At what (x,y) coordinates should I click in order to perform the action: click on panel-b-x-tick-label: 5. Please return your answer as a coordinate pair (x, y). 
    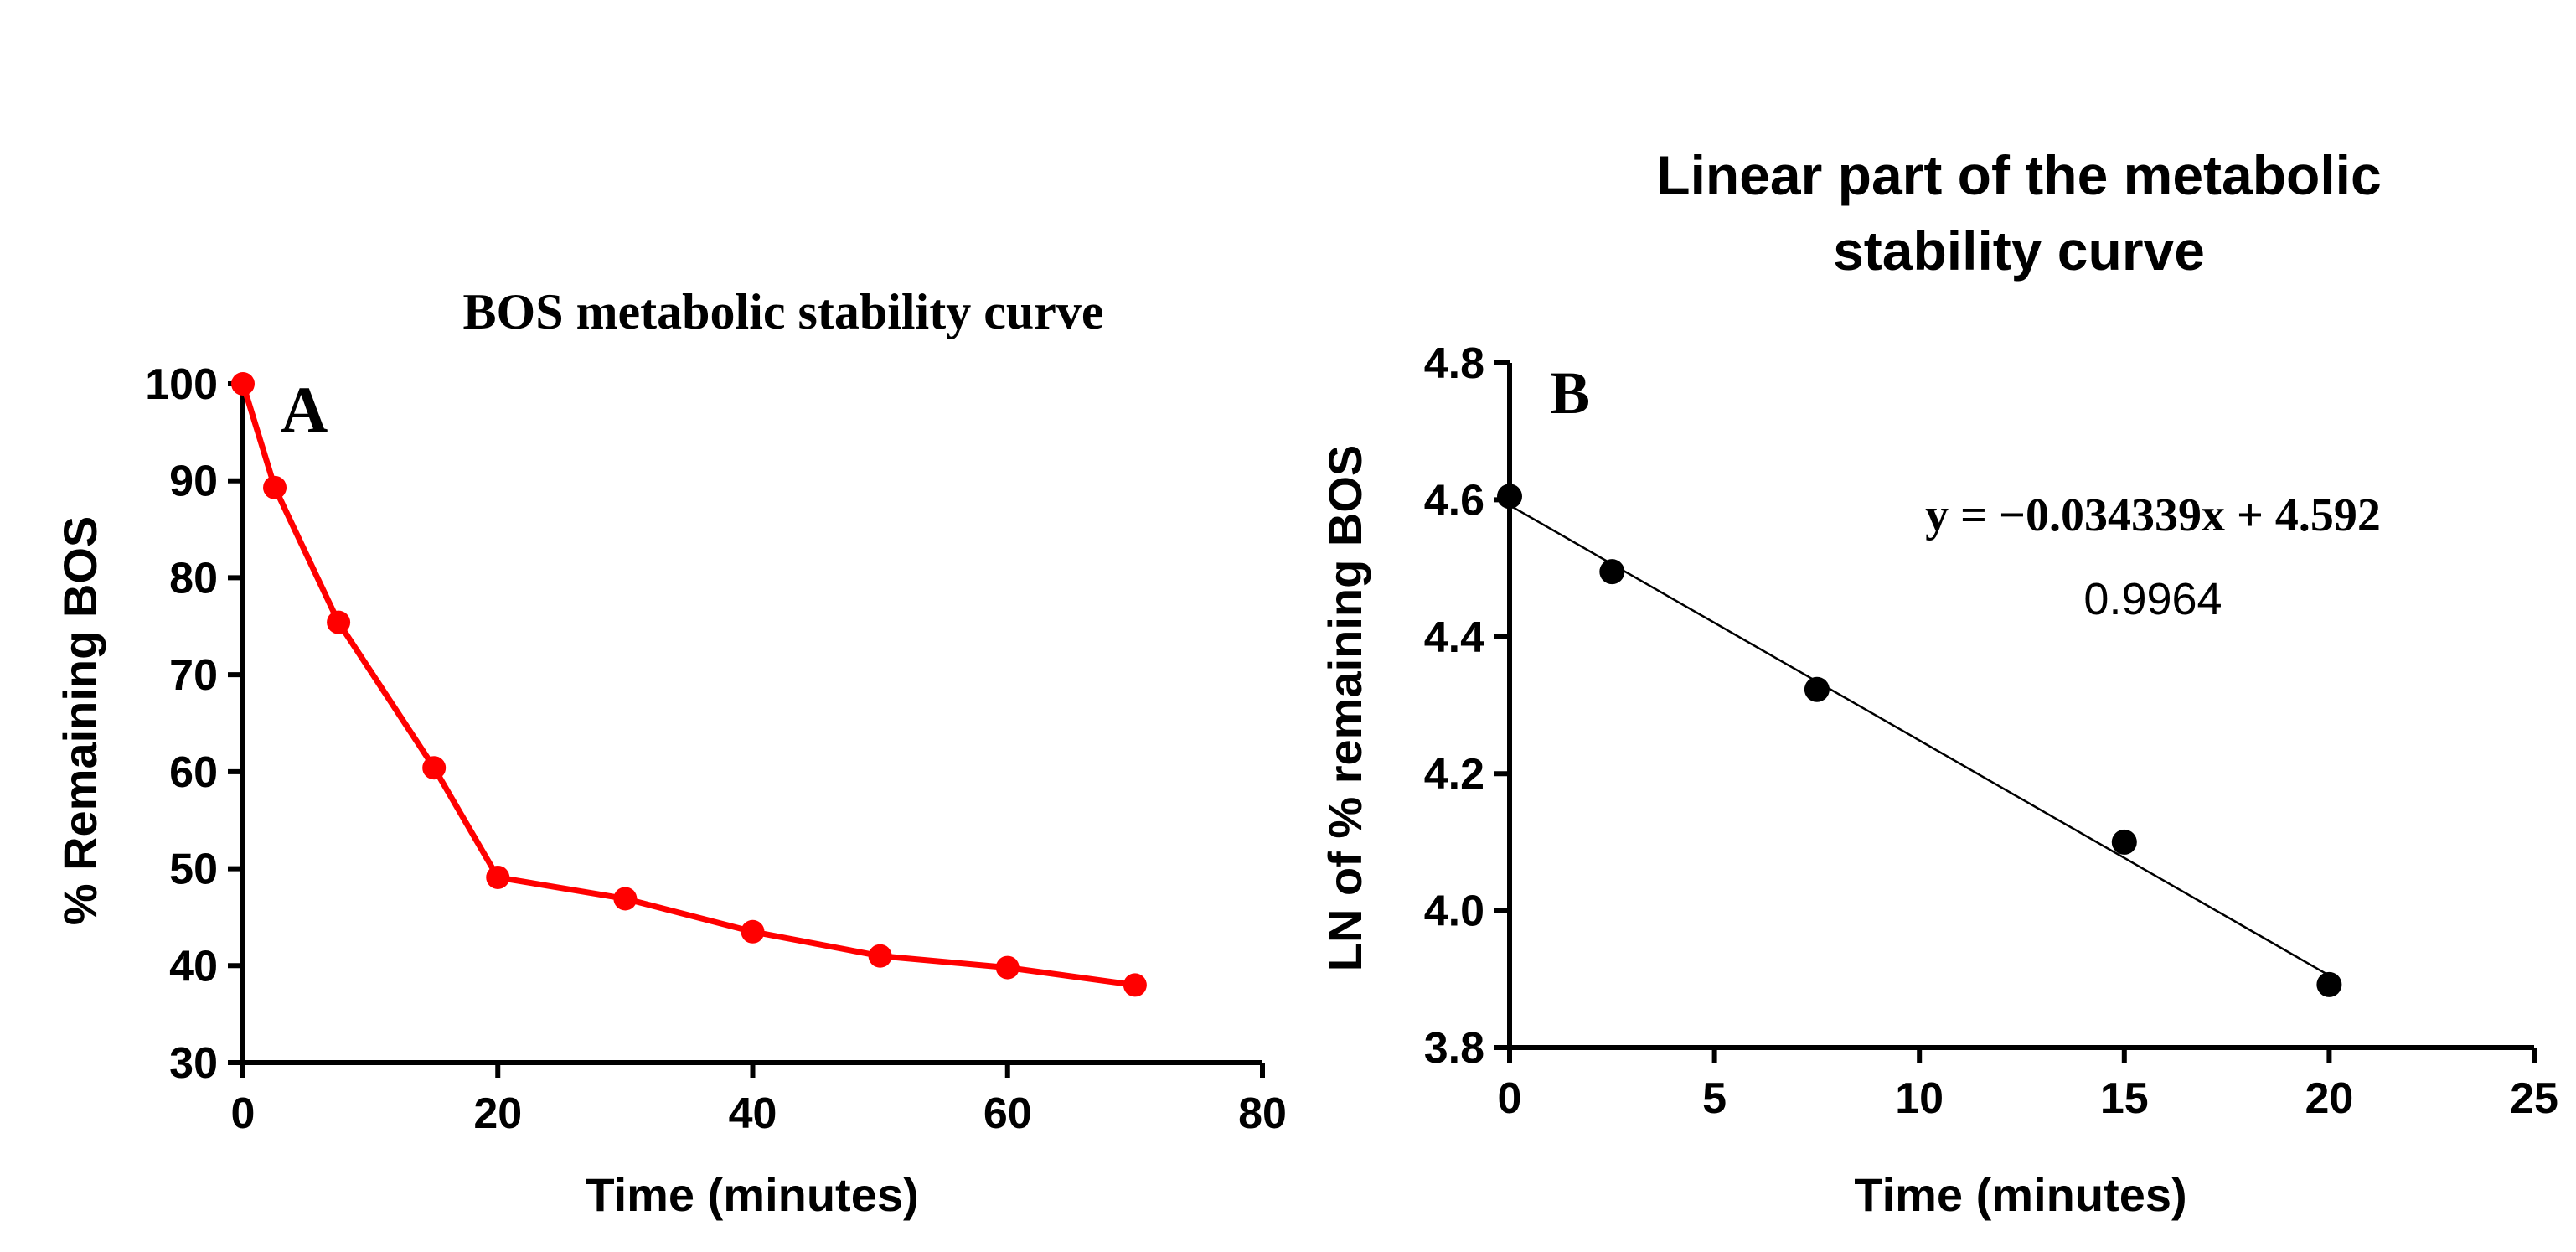
    Looking at the image, I should click on (1714, 1098).